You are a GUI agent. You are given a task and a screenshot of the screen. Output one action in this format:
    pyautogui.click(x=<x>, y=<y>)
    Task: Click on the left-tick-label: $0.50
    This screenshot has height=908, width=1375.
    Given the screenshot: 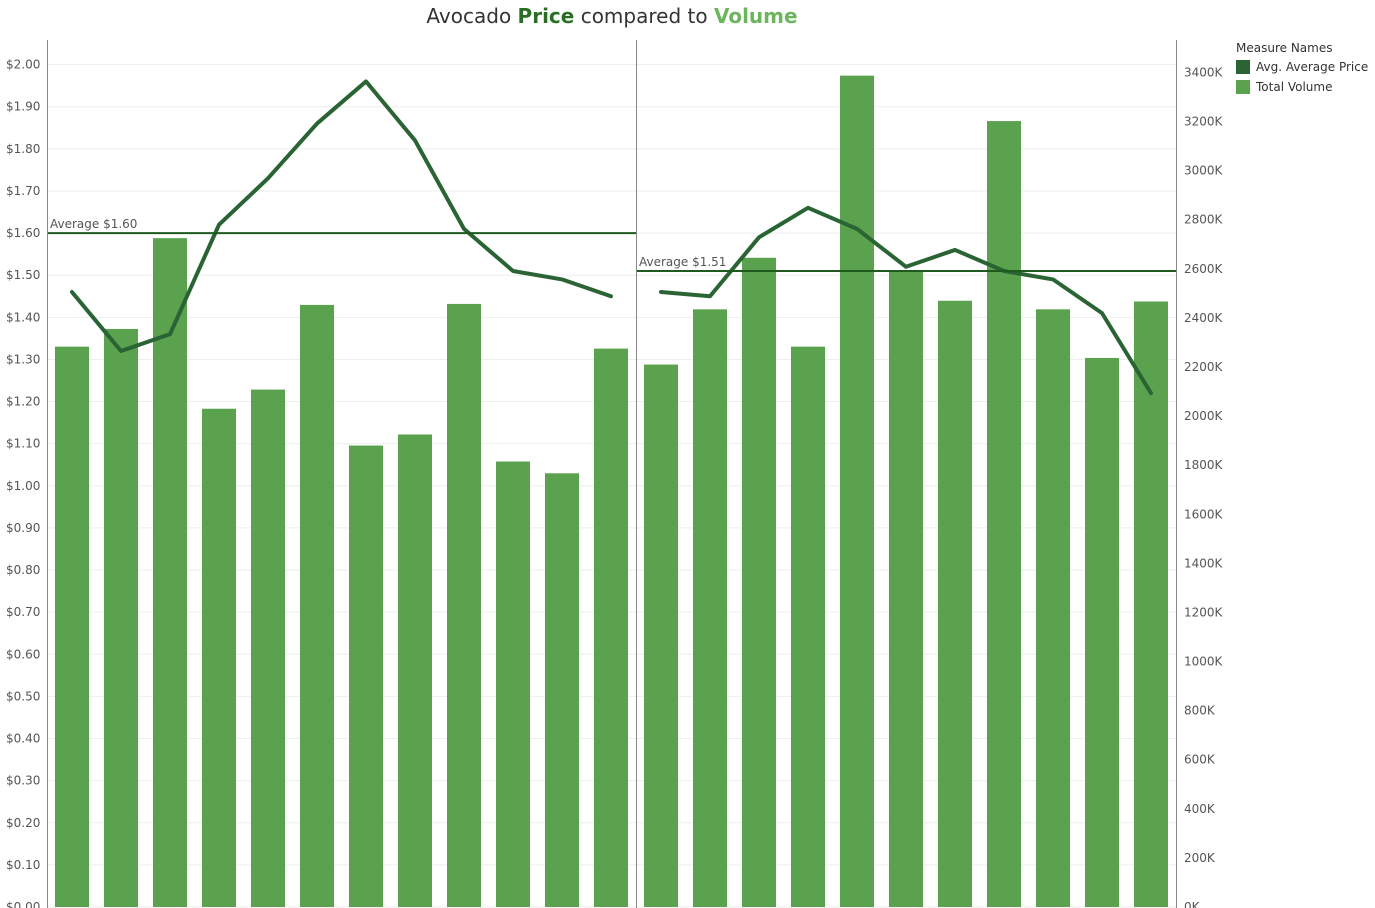 What is the action you would take?
    pyautogui.click(x=23, y=696)
    